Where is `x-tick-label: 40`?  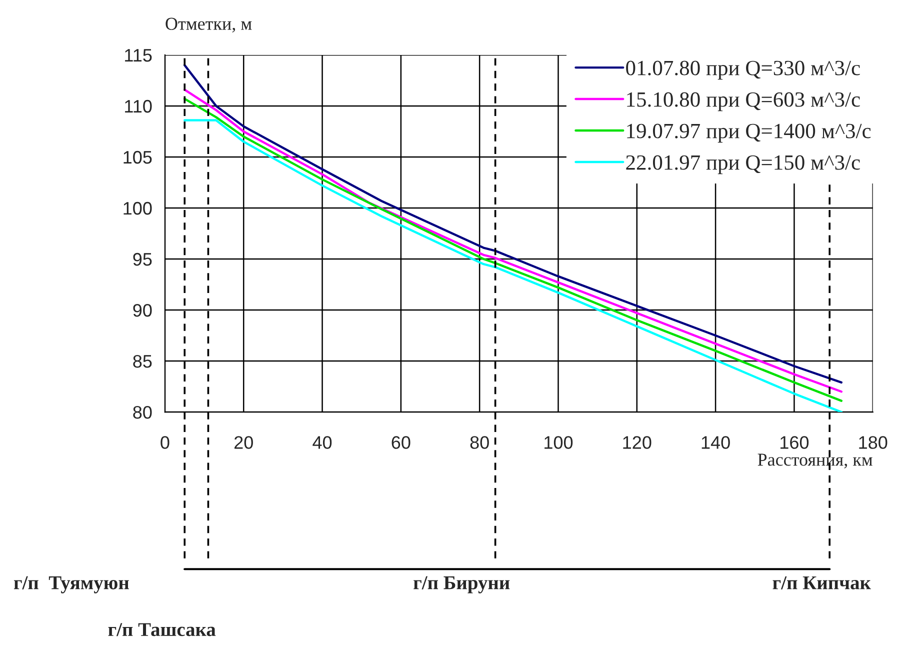 x-tick-label: 40 is located at coordinates (322, 442).